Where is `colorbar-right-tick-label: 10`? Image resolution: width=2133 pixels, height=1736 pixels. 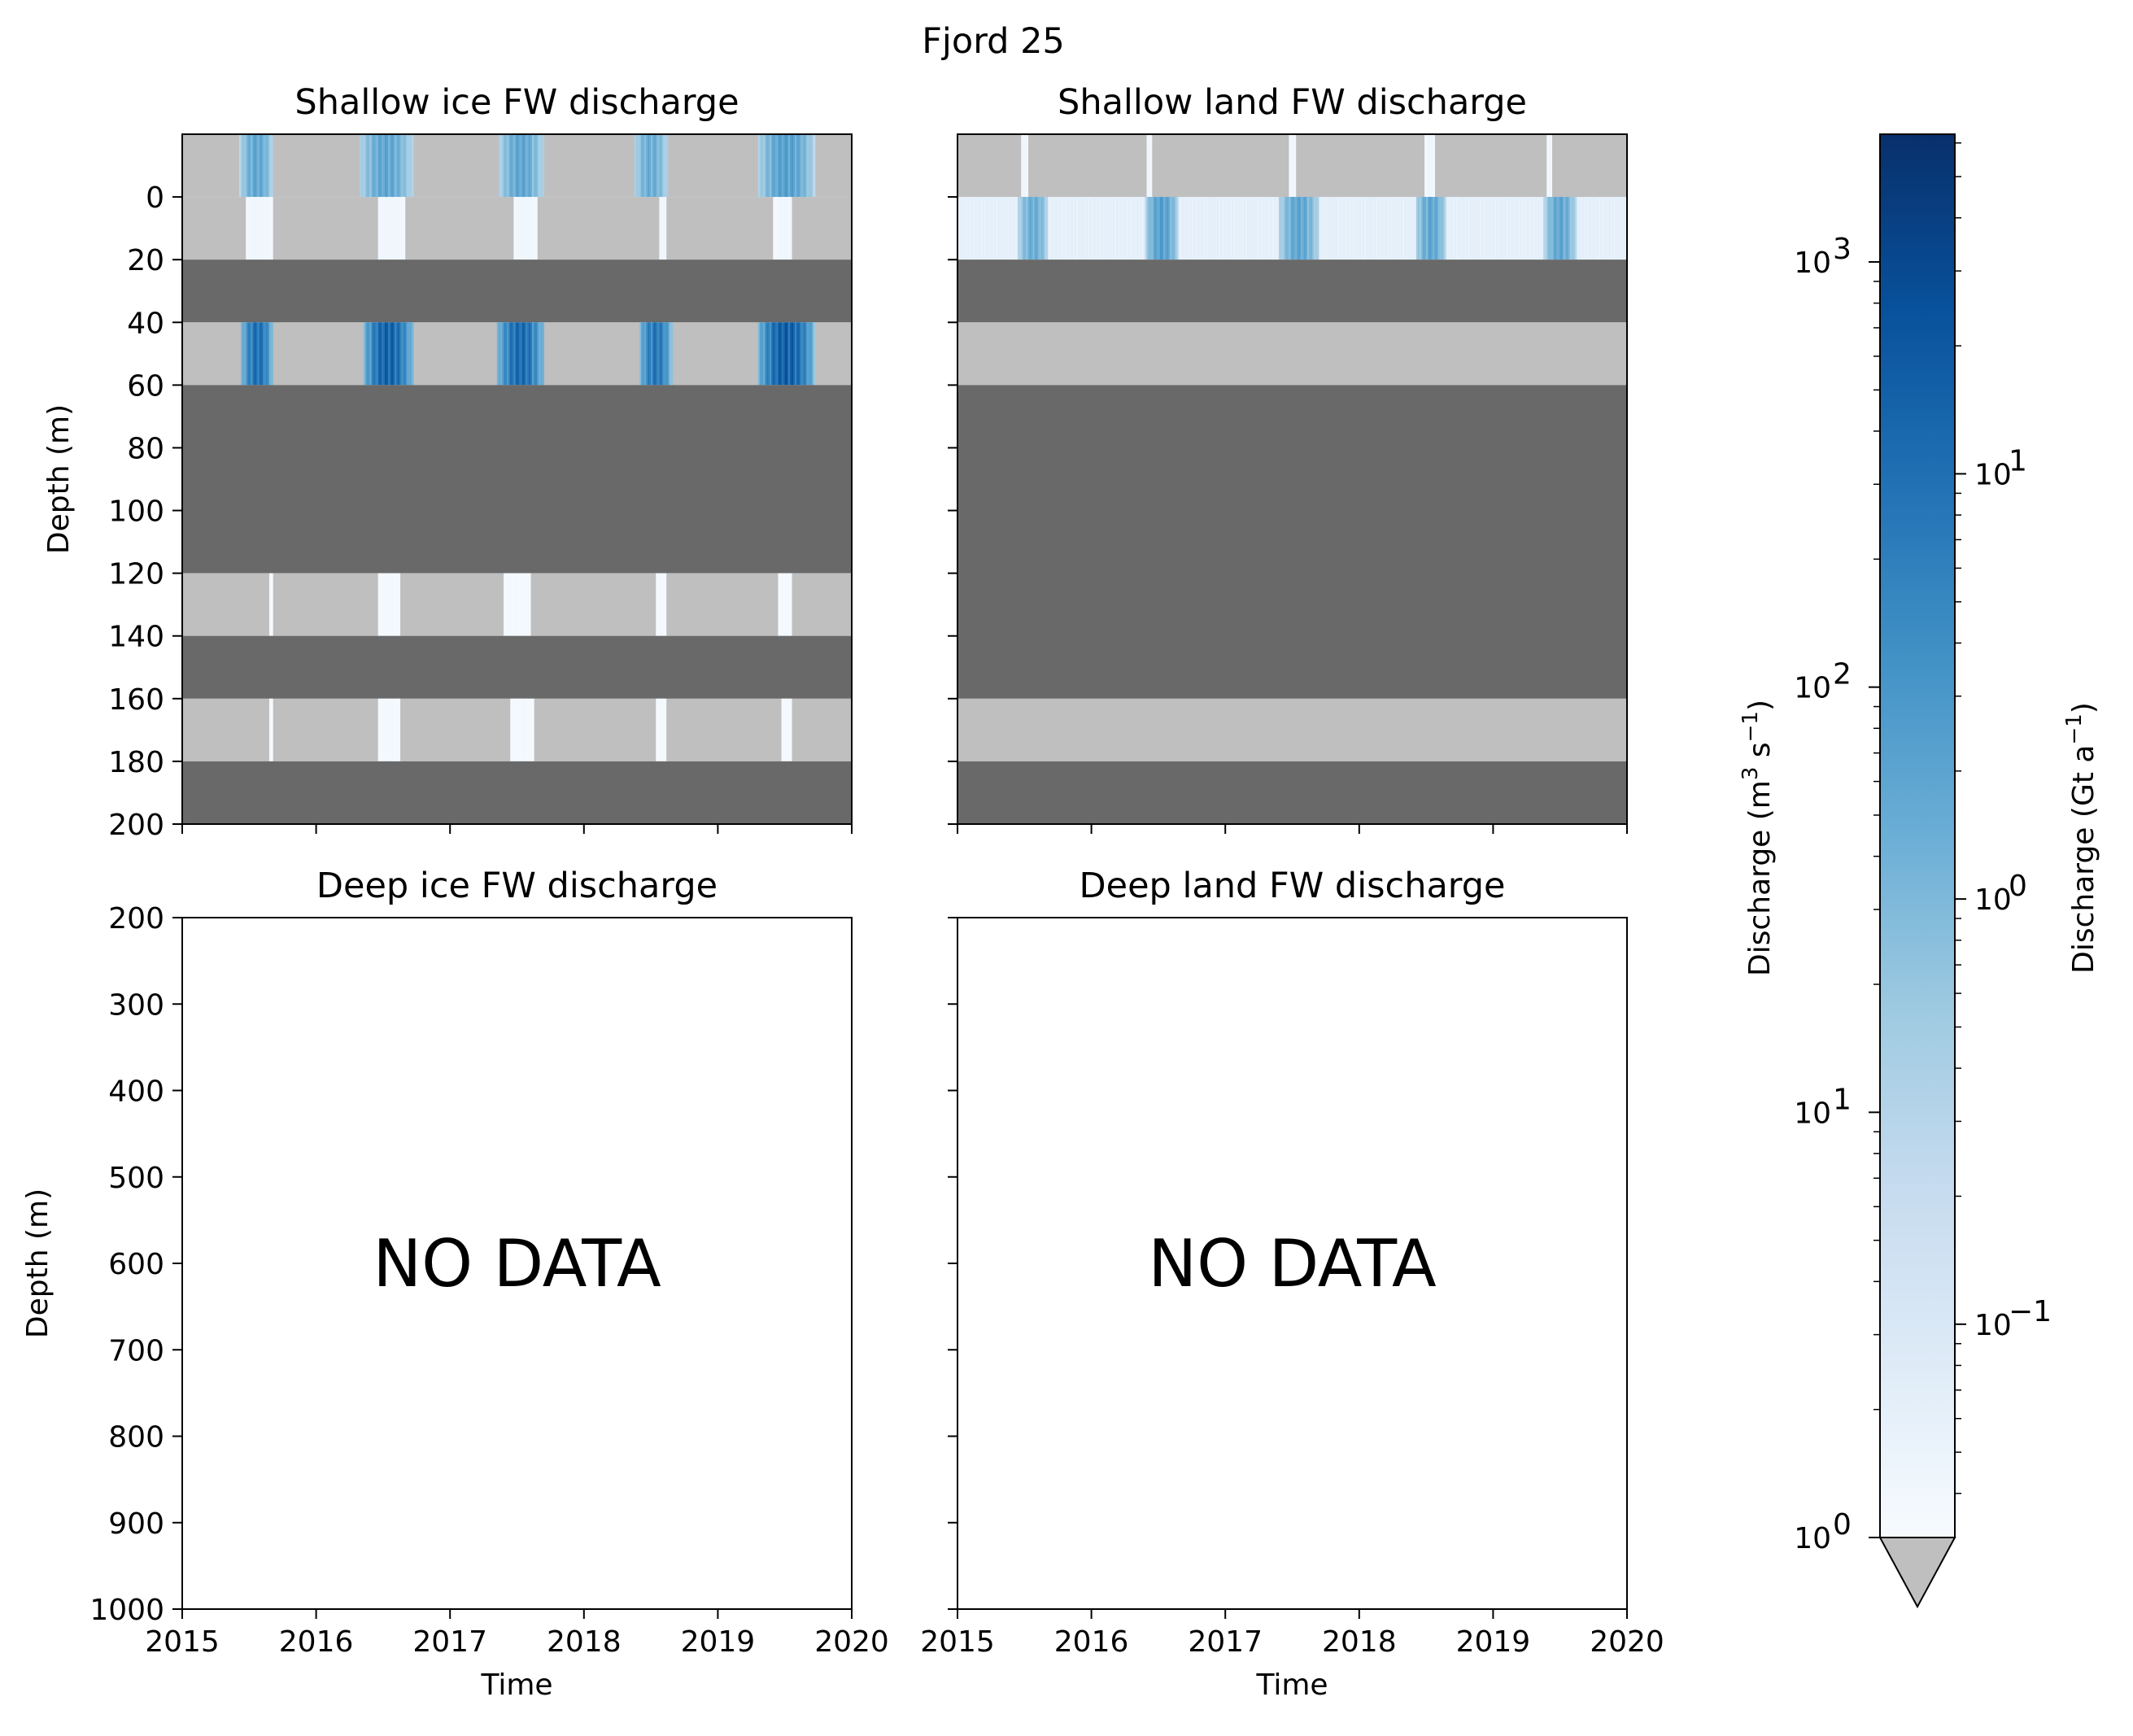
colorbar-right-tick-label: 10 is located at coordinates (1993, 474).